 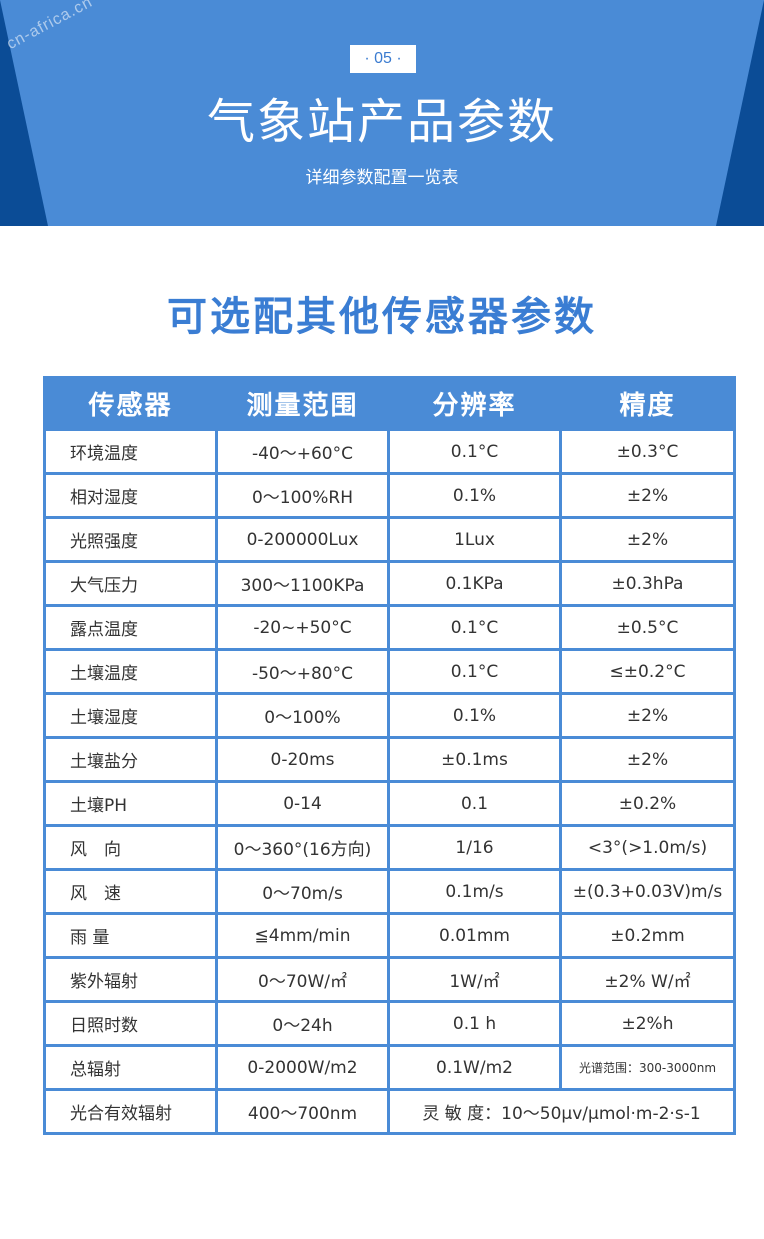 I want to click on accuracy-cell: ±0.2%, so click(x=647, y=803).